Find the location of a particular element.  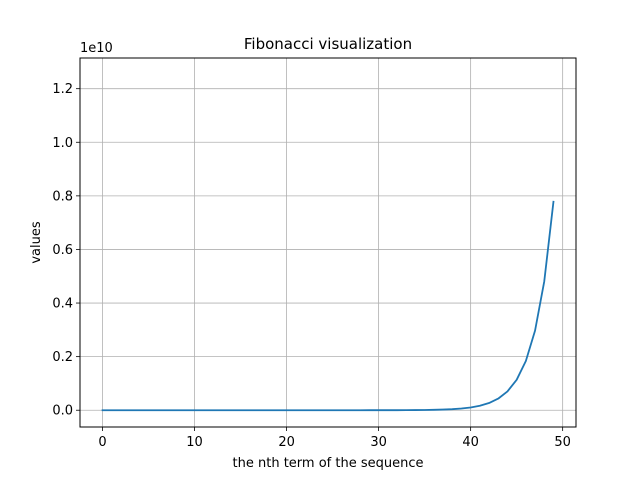

y-tick-label: 0.8 is located at coordinates (62, 196).